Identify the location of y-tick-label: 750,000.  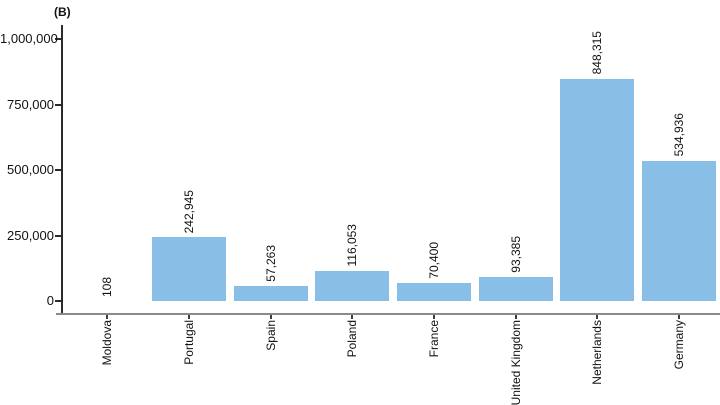
(30, 104).